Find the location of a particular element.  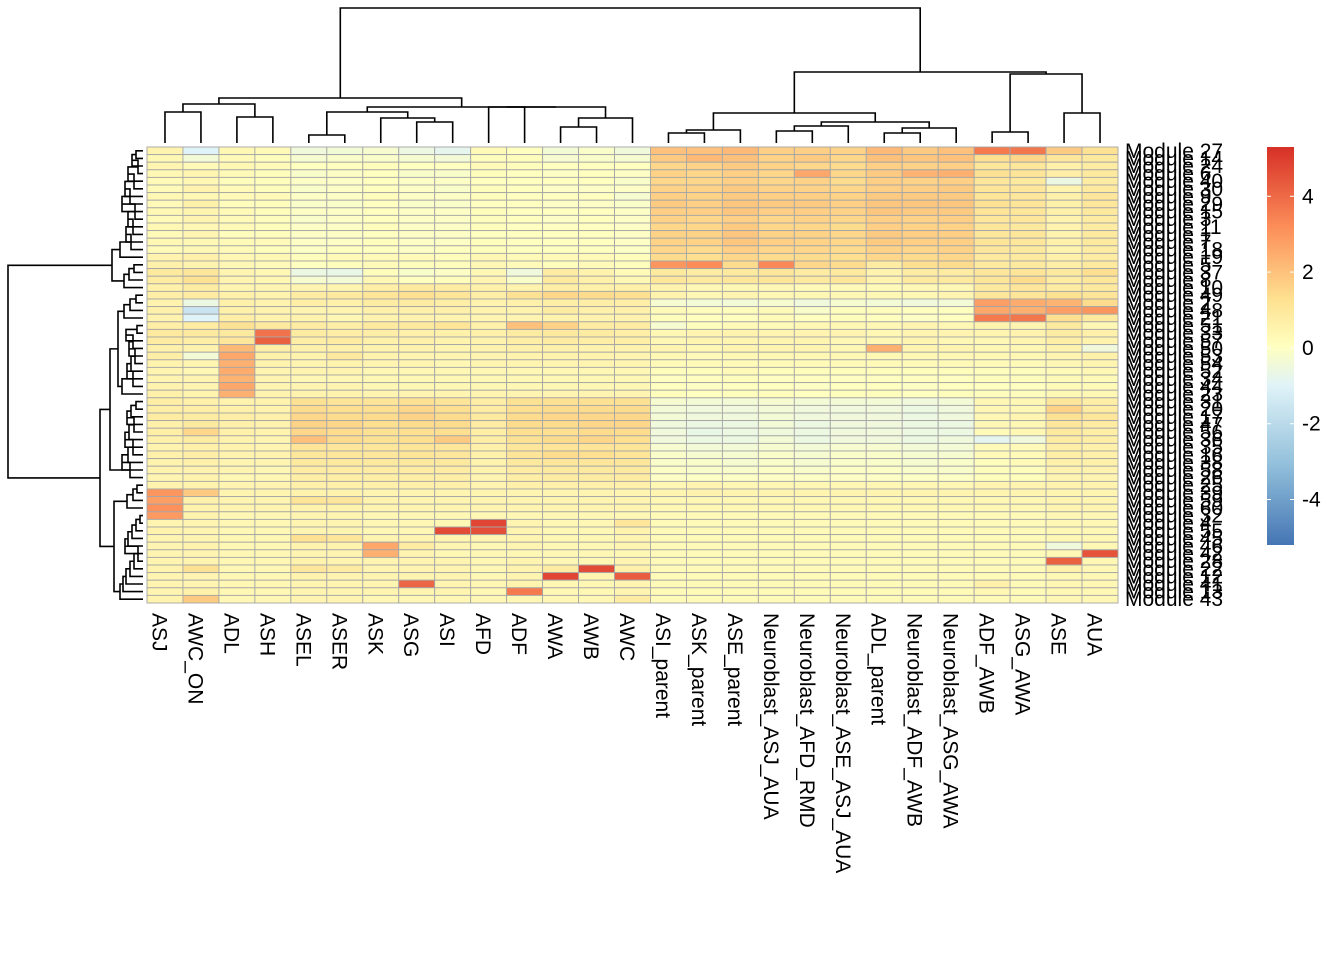

row-label: Module 16 is located at coordinates (1174, 455).